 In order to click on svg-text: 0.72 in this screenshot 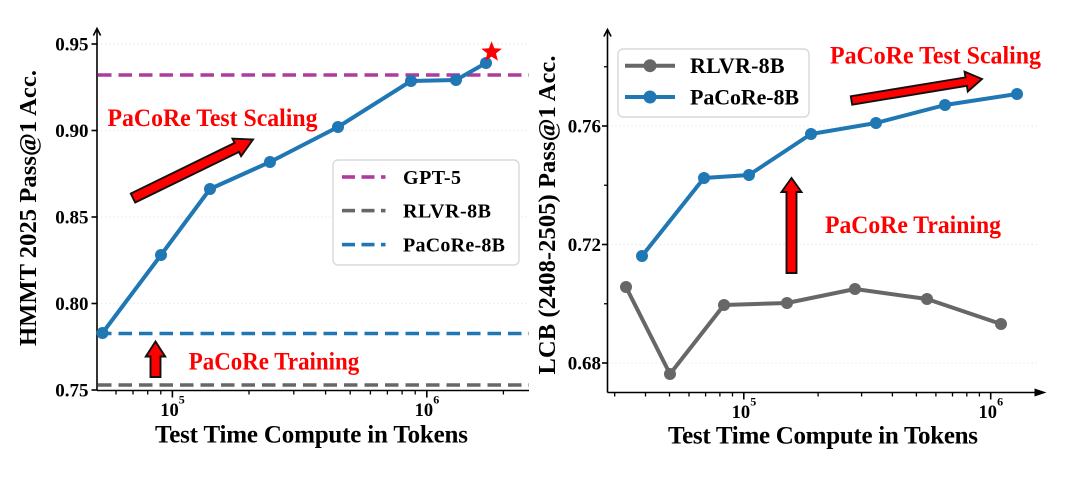, I will do `click(584, 245)`.